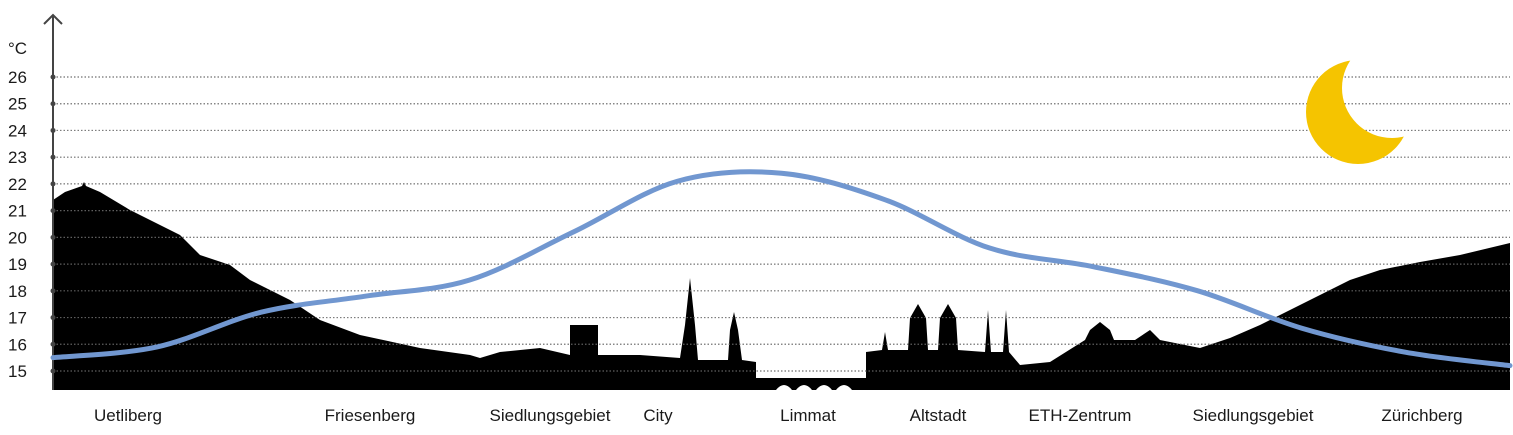  I want to click on y-tick-label: 19, so click(17, 264).